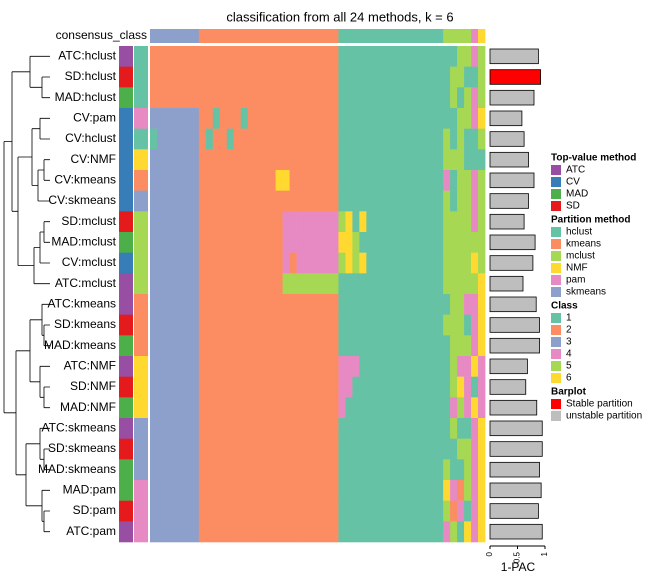 The width and height of the screenshot is (648, 576). I want to click on legend-label: pam, so click(575, 280).